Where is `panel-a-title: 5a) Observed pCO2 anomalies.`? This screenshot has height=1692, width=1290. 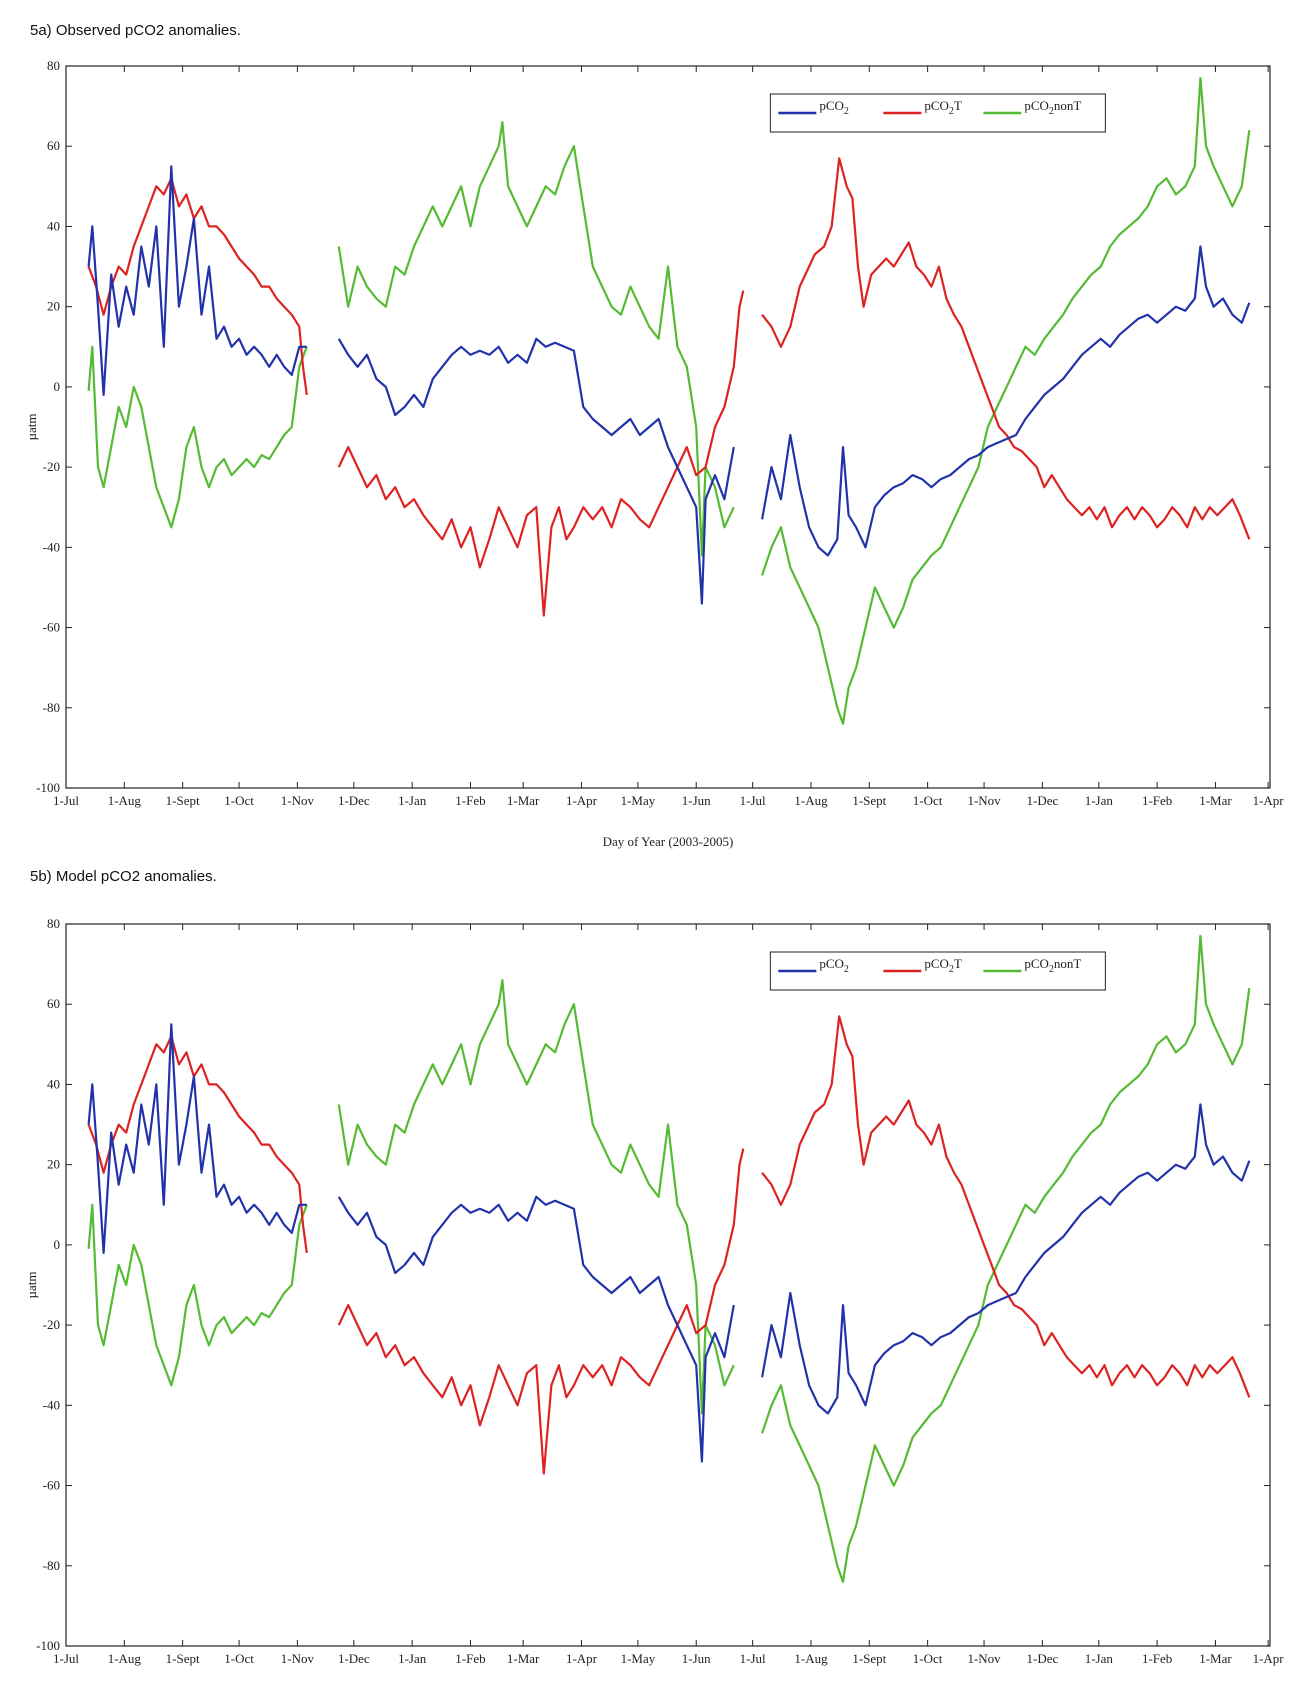 panel-a-title: 5a) Observed pCO2 anomalies. is located at coordinates (135, 30).